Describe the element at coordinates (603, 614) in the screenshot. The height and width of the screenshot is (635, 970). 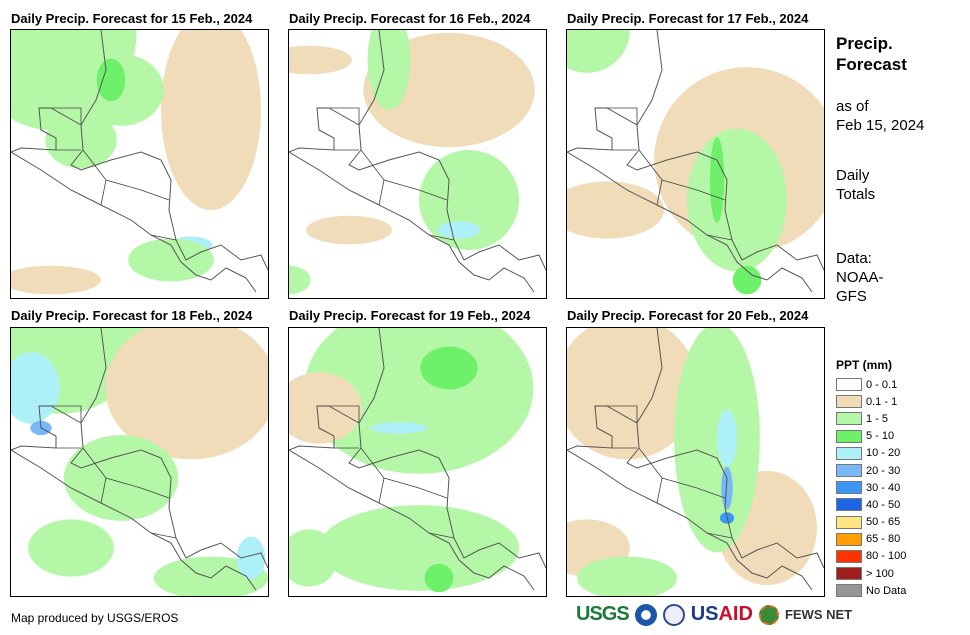
I see `usgs-logo: USGS` at that location.